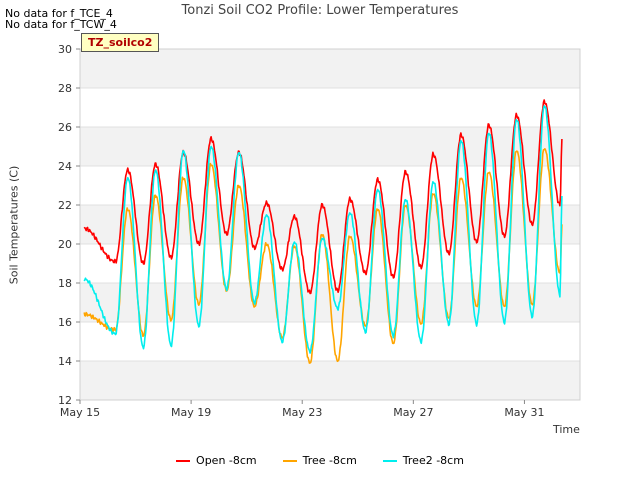 Image resolution: width=640 pixels, height=480 pixels. What do you see at coordinates (289, 460) in the screenshot?
I see `legend-swatch-tree` at bounding box center [289, 460].